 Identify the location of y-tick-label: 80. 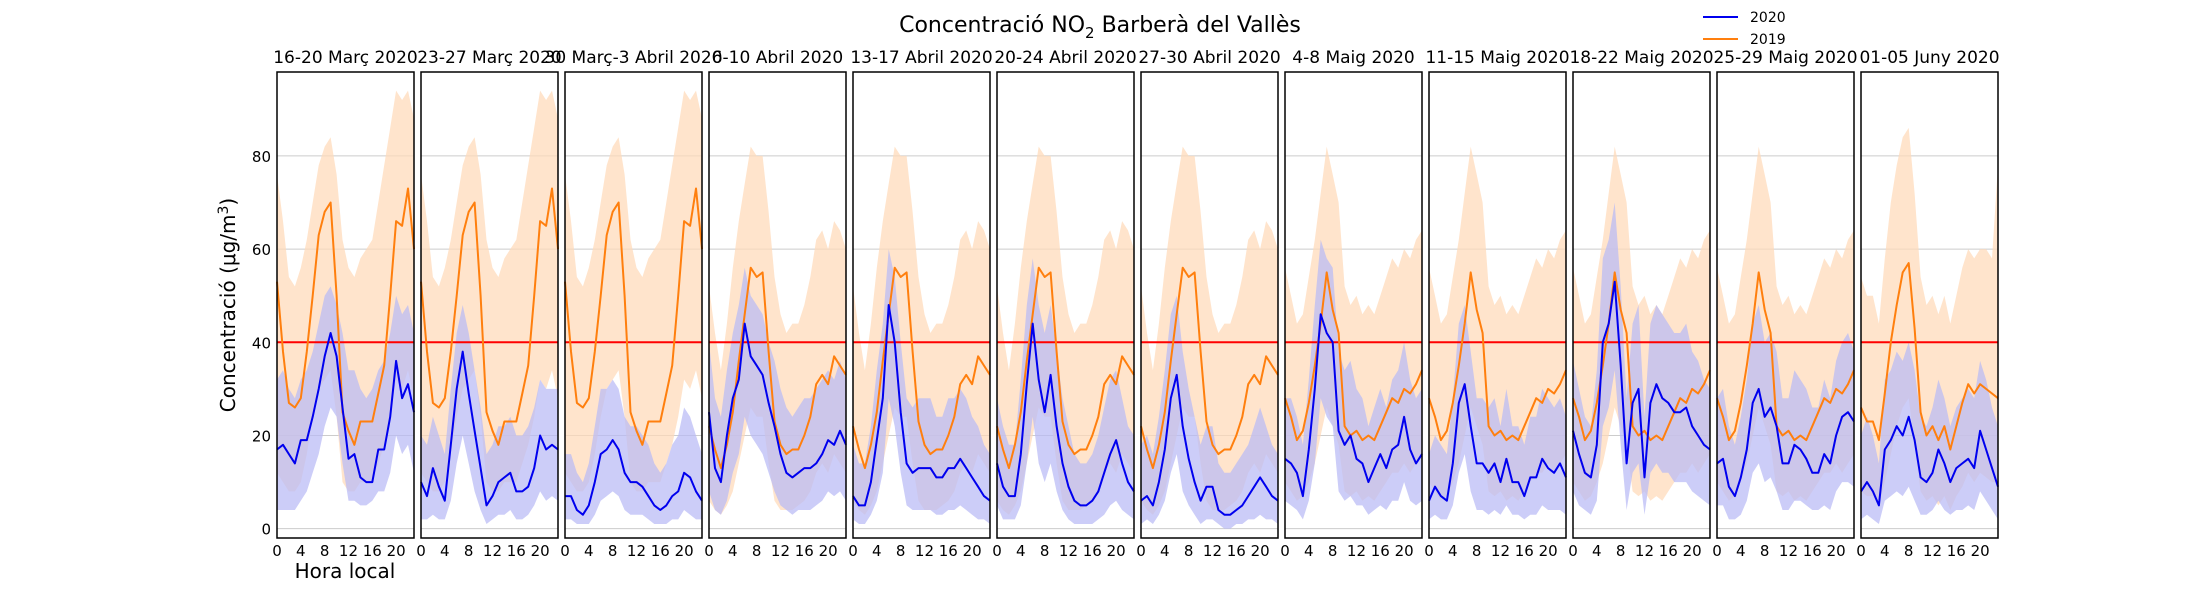
(261, 157).